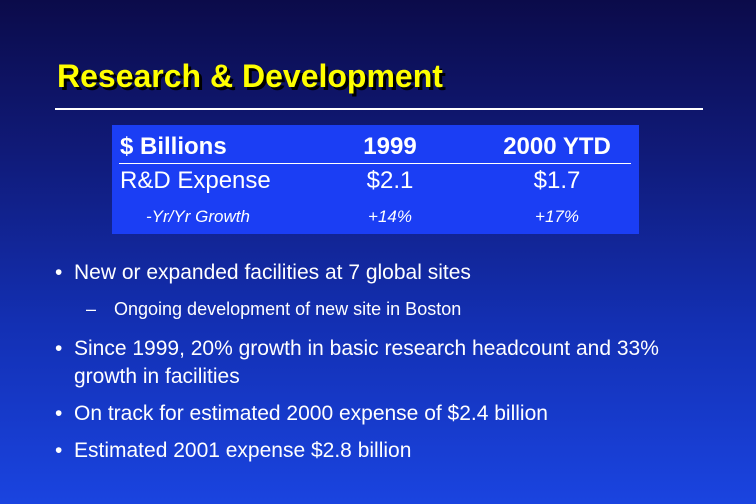 Image resolution: width=756 pixels, height=504 pixels. Describe the element at coordinates (250, 76) in the screenshot. I see `slide-title: Research & Development` at that location.